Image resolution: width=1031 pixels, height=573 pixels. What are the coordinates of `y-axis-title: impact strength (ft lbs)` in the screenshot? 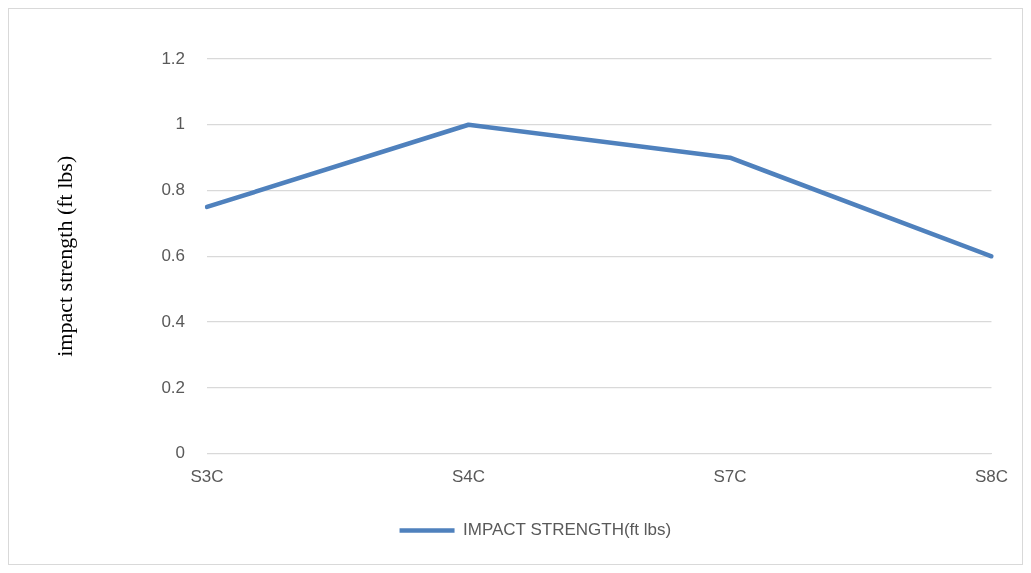 It's located at (64, 256).